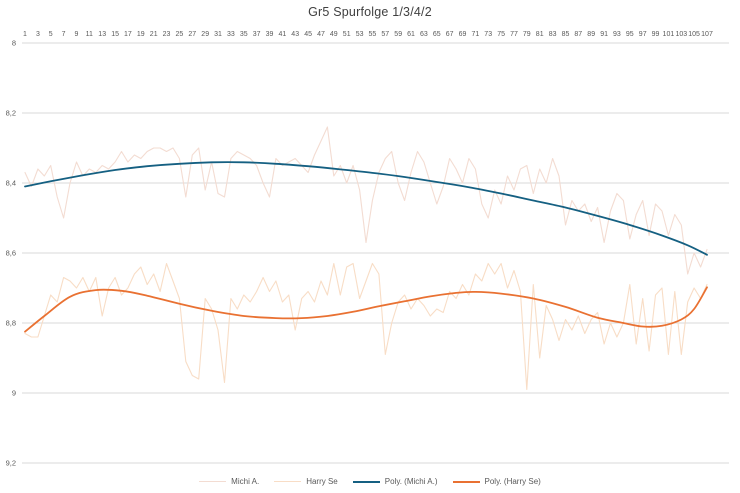 Image resolution: width=740 pixels, height=493 pixels. Describe the element at coordinates (707, 34) in the screenshot. I see `x-axis-tick-label: 107` at that location.